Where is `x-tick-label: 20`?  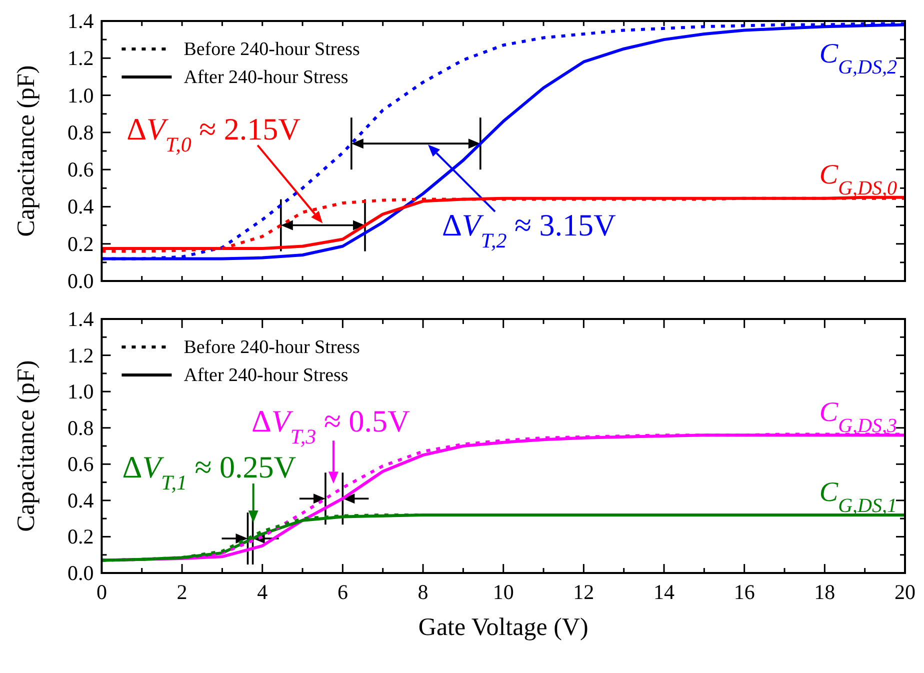
x-tick-label: 20 is located at coordinates (905, 592).